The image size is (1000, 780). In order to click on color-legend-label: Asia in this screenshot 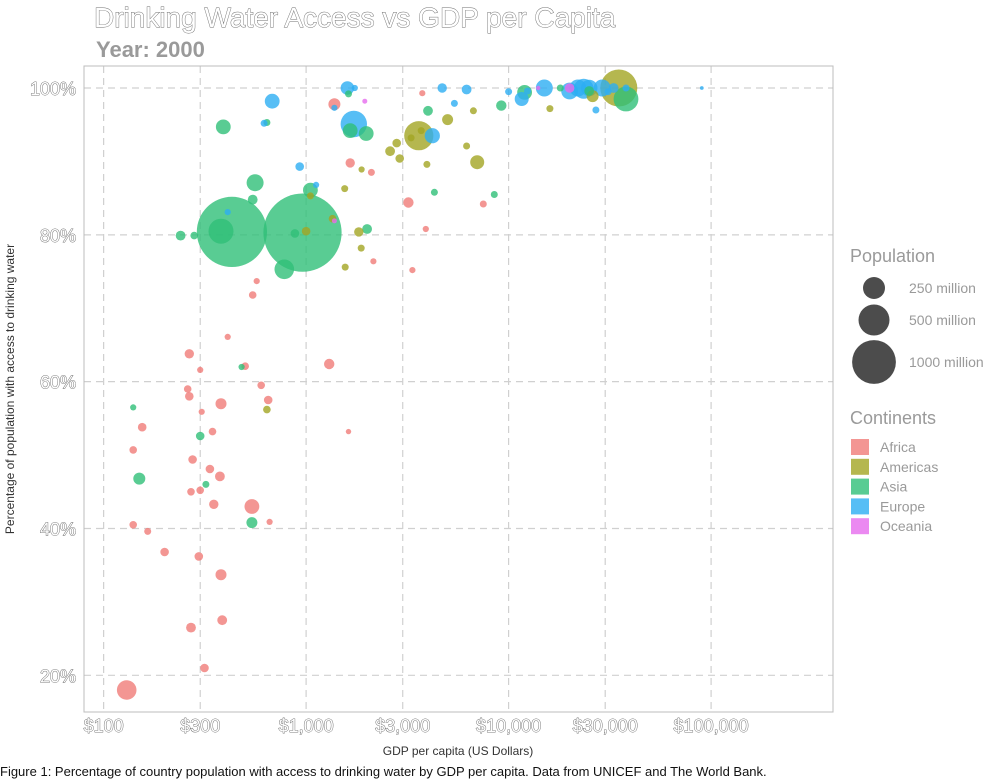, I will do `click(893, 487)`.